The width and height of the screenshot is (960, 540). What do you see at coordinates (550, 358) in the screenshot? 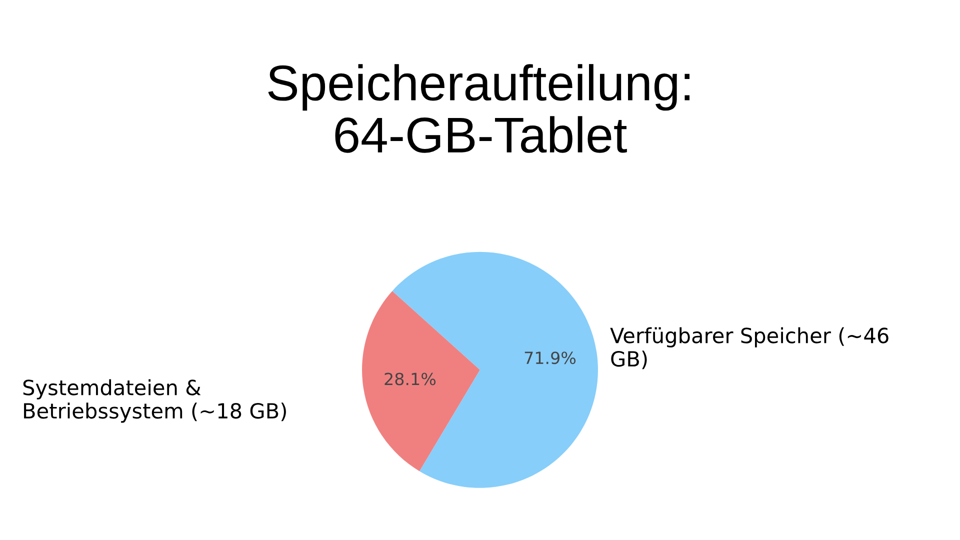
I see `data-label: 71.9%` at bounding box center [550, 358].